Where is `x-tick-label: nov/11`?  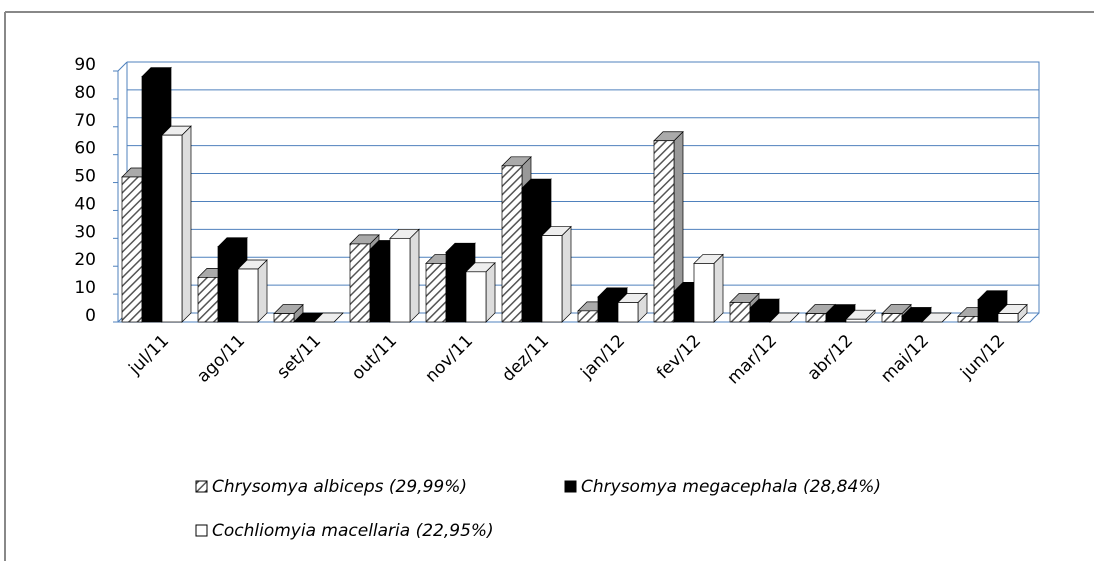
x-tick-label: nov/11 is located at coordinates (449, 359).